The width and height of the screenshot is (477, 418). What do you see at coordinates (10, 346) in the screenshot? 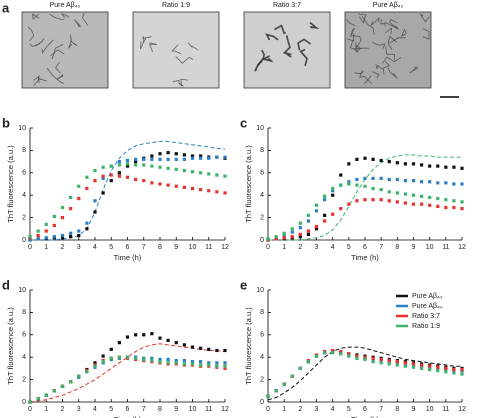
I see `y-axis-label: ThT fluorescence (a.u.)` at bounding box center [10, 346].